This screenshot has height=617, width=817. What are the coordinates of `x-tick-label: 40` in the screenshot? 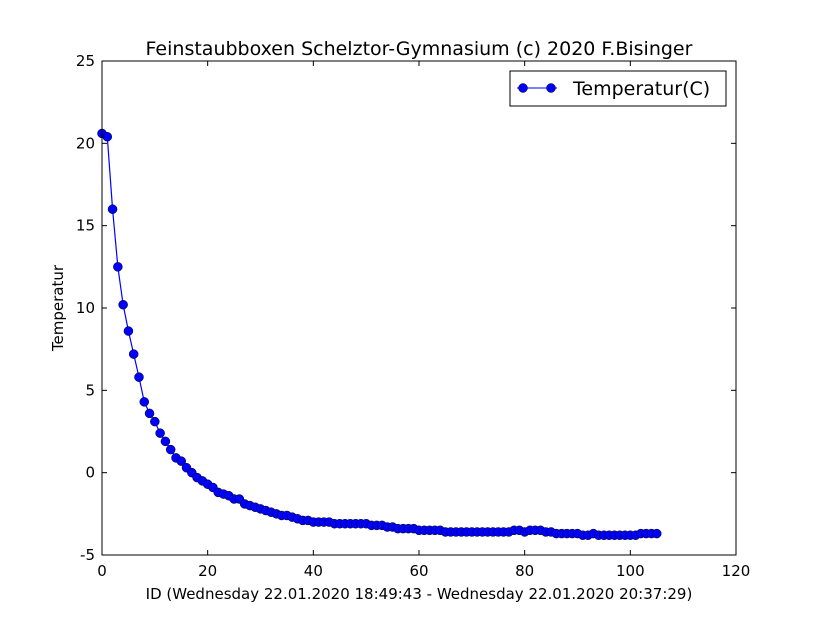 It's located at (313, 571).